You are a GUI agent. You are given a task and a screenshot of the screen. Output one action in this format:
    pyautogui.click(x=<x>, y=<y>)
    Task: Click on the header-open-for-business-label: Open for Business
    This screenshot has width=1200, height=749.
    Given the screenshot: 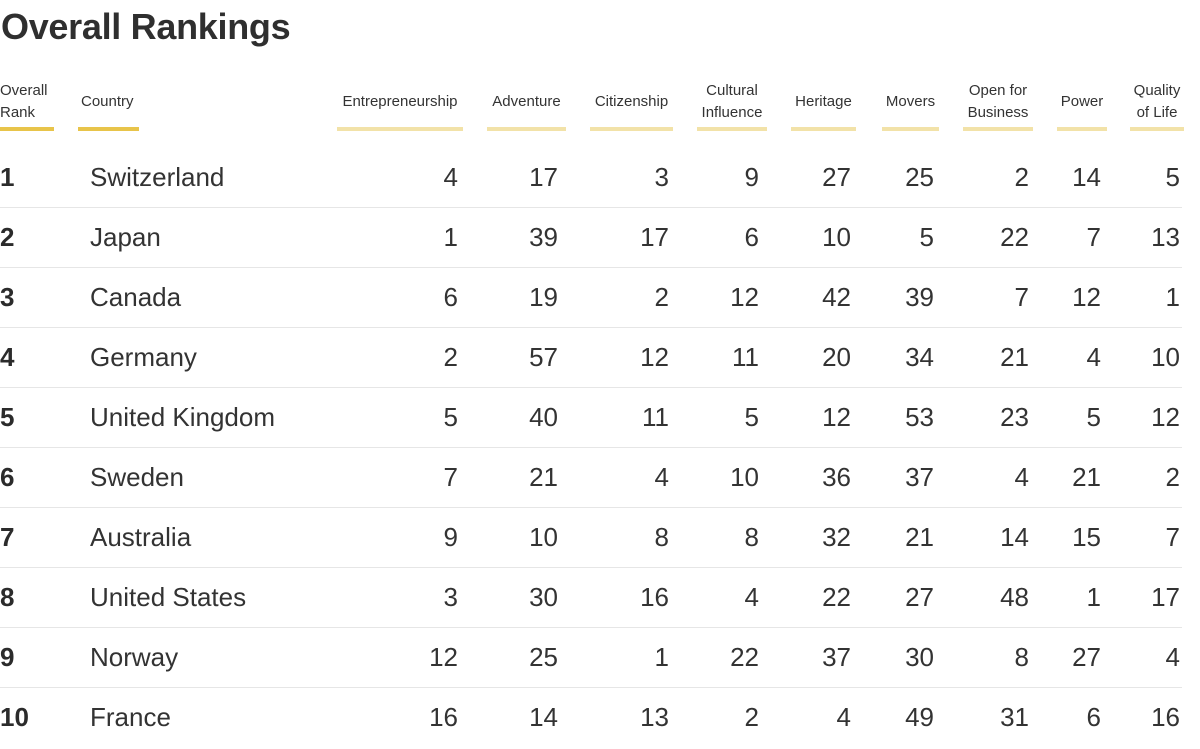 What is the action you would take?
    pyautogui.click(x=998, y=101)
    